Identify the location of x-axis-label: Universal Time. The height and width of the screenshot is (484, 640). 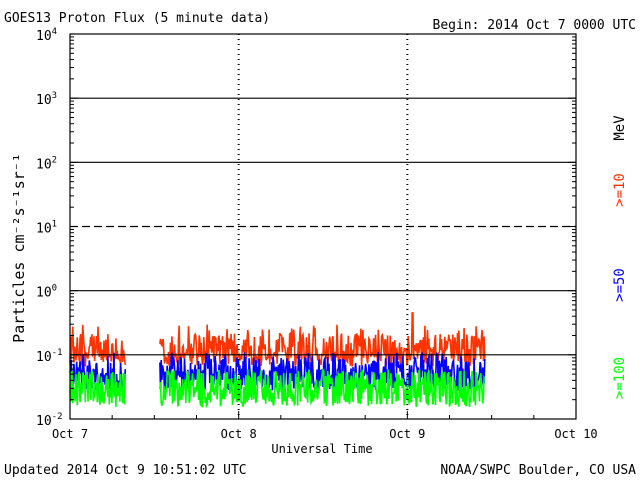
(321, 449).